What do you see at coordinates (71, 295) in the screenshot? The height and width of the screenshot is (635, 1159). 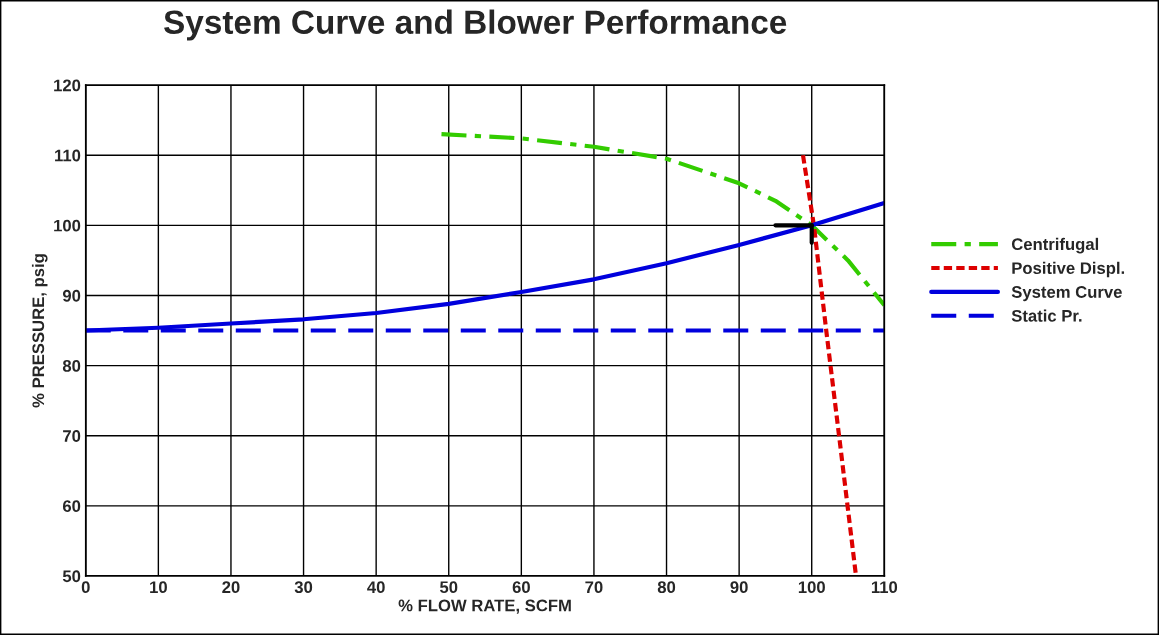 I see `y-tick-label: 90` at bounding box center [71, 295].